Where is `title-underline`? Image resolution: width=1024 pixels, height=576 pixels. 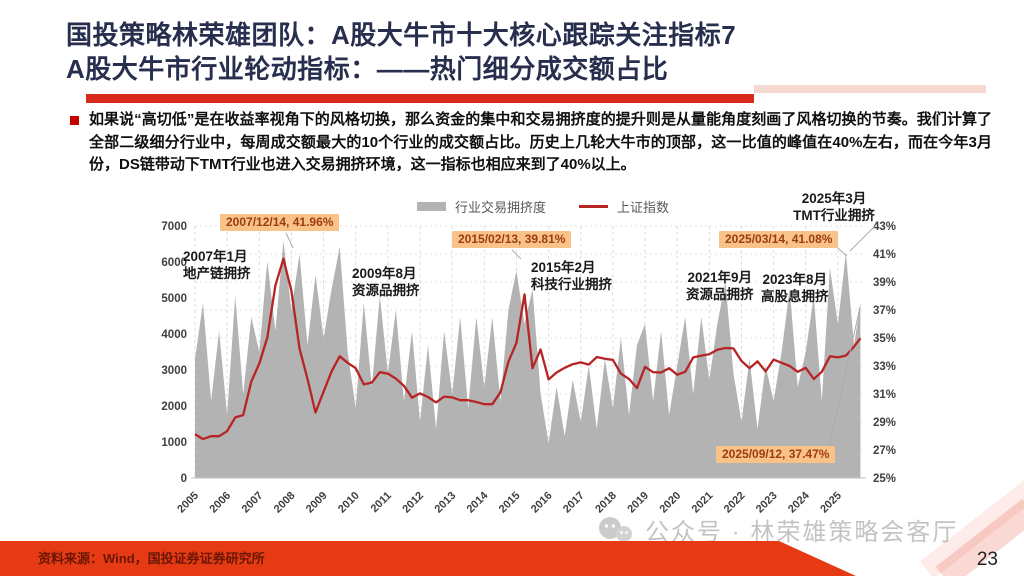
title-underline is located at coordinates (420, 98).